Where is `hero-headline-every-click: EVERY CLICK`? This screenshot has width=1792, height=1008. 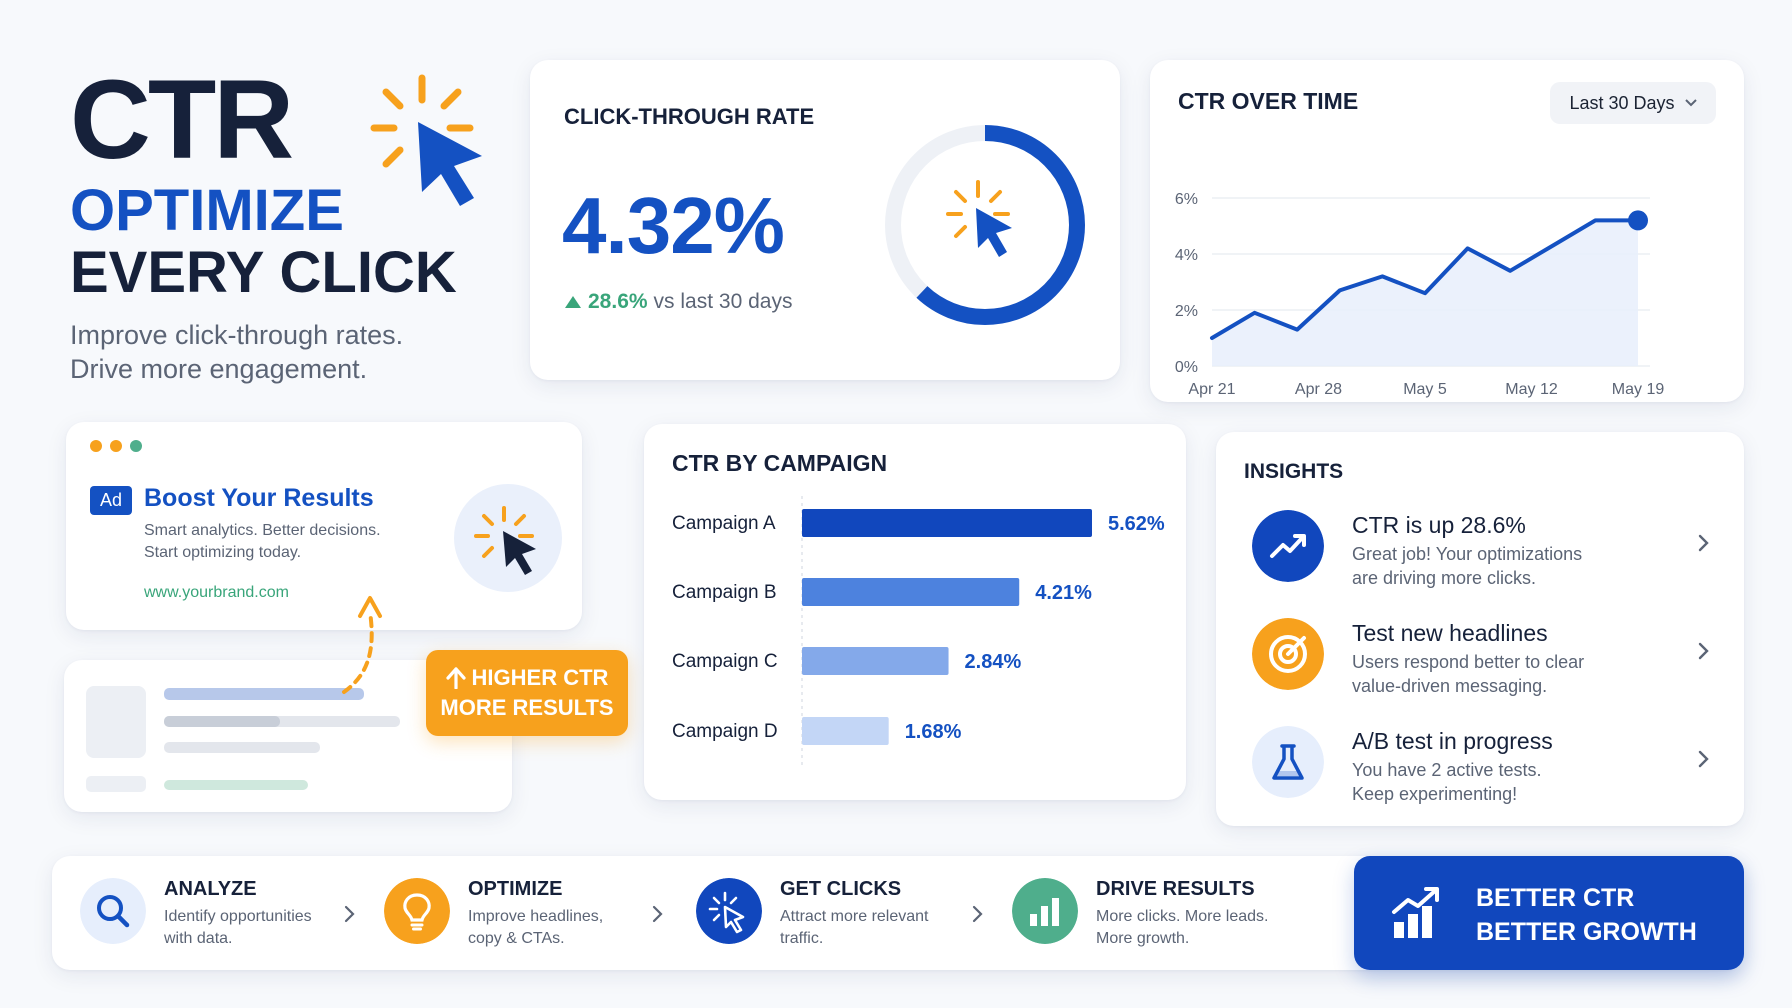
hero-headline-every-click: EVERY CLICK is located at coordinates (263, 272).